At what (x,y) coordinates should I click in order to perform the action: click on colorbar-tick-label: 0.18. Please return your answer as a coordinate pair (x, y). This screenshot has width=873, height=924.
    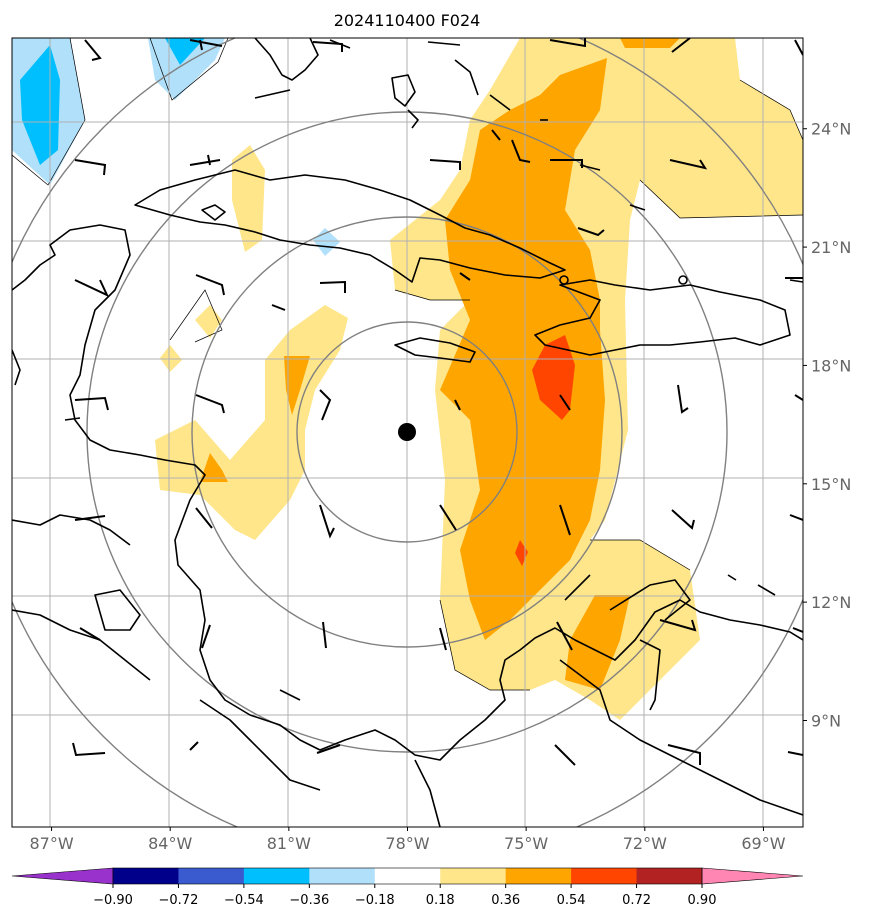
    Looking at the image, I should click on (440, 900).